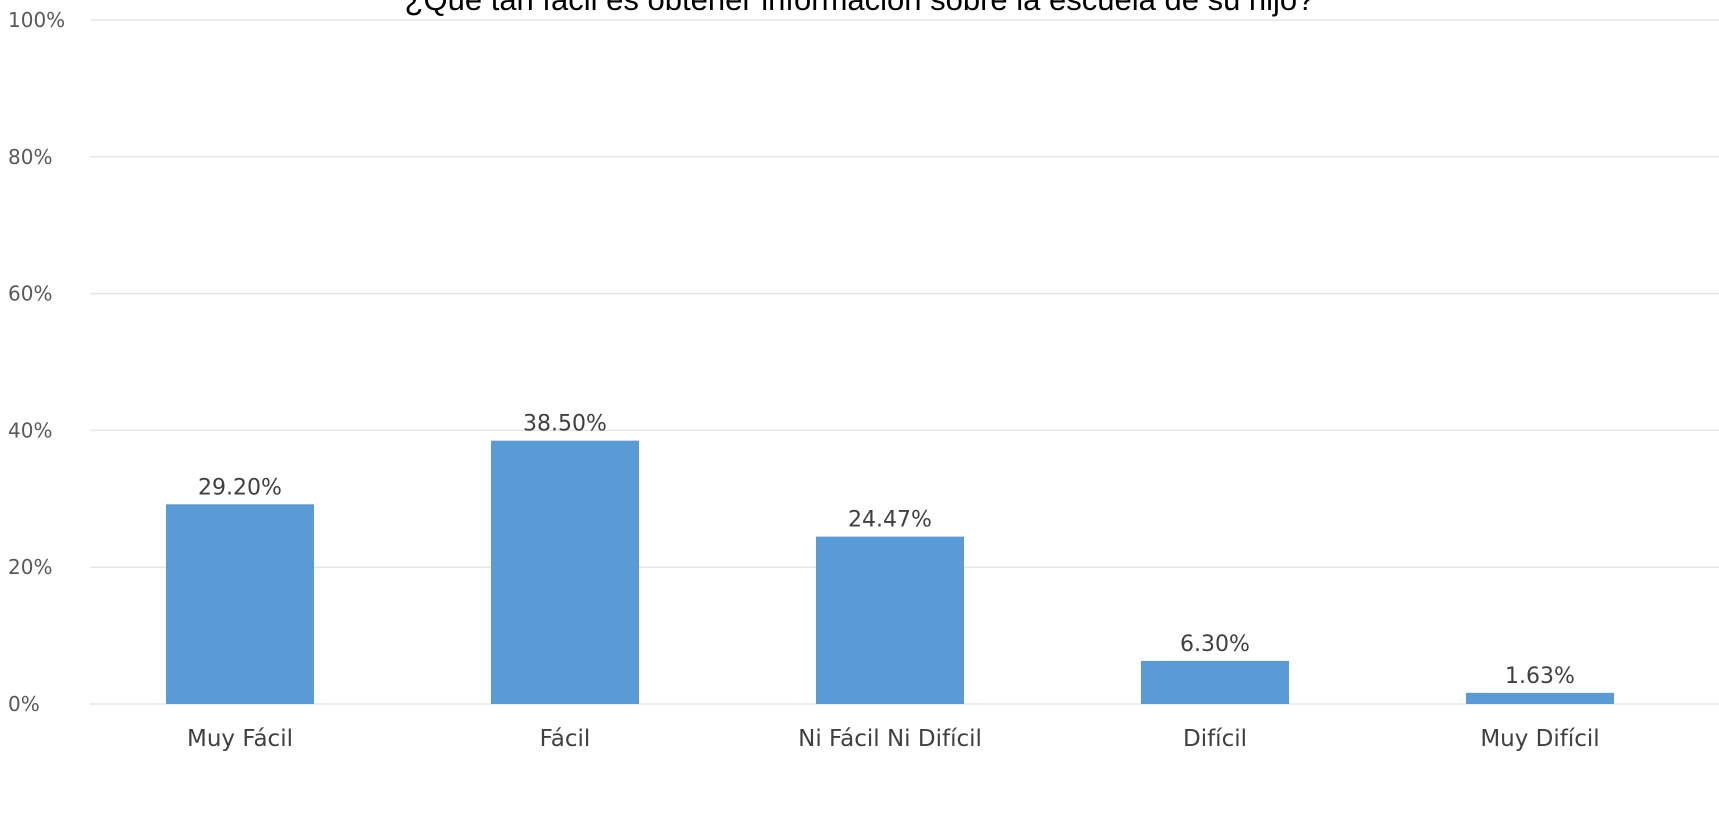 The height and width of the screenshot is (820, 1719). I want to click on data-label: 24.47%, so click(890, 520).